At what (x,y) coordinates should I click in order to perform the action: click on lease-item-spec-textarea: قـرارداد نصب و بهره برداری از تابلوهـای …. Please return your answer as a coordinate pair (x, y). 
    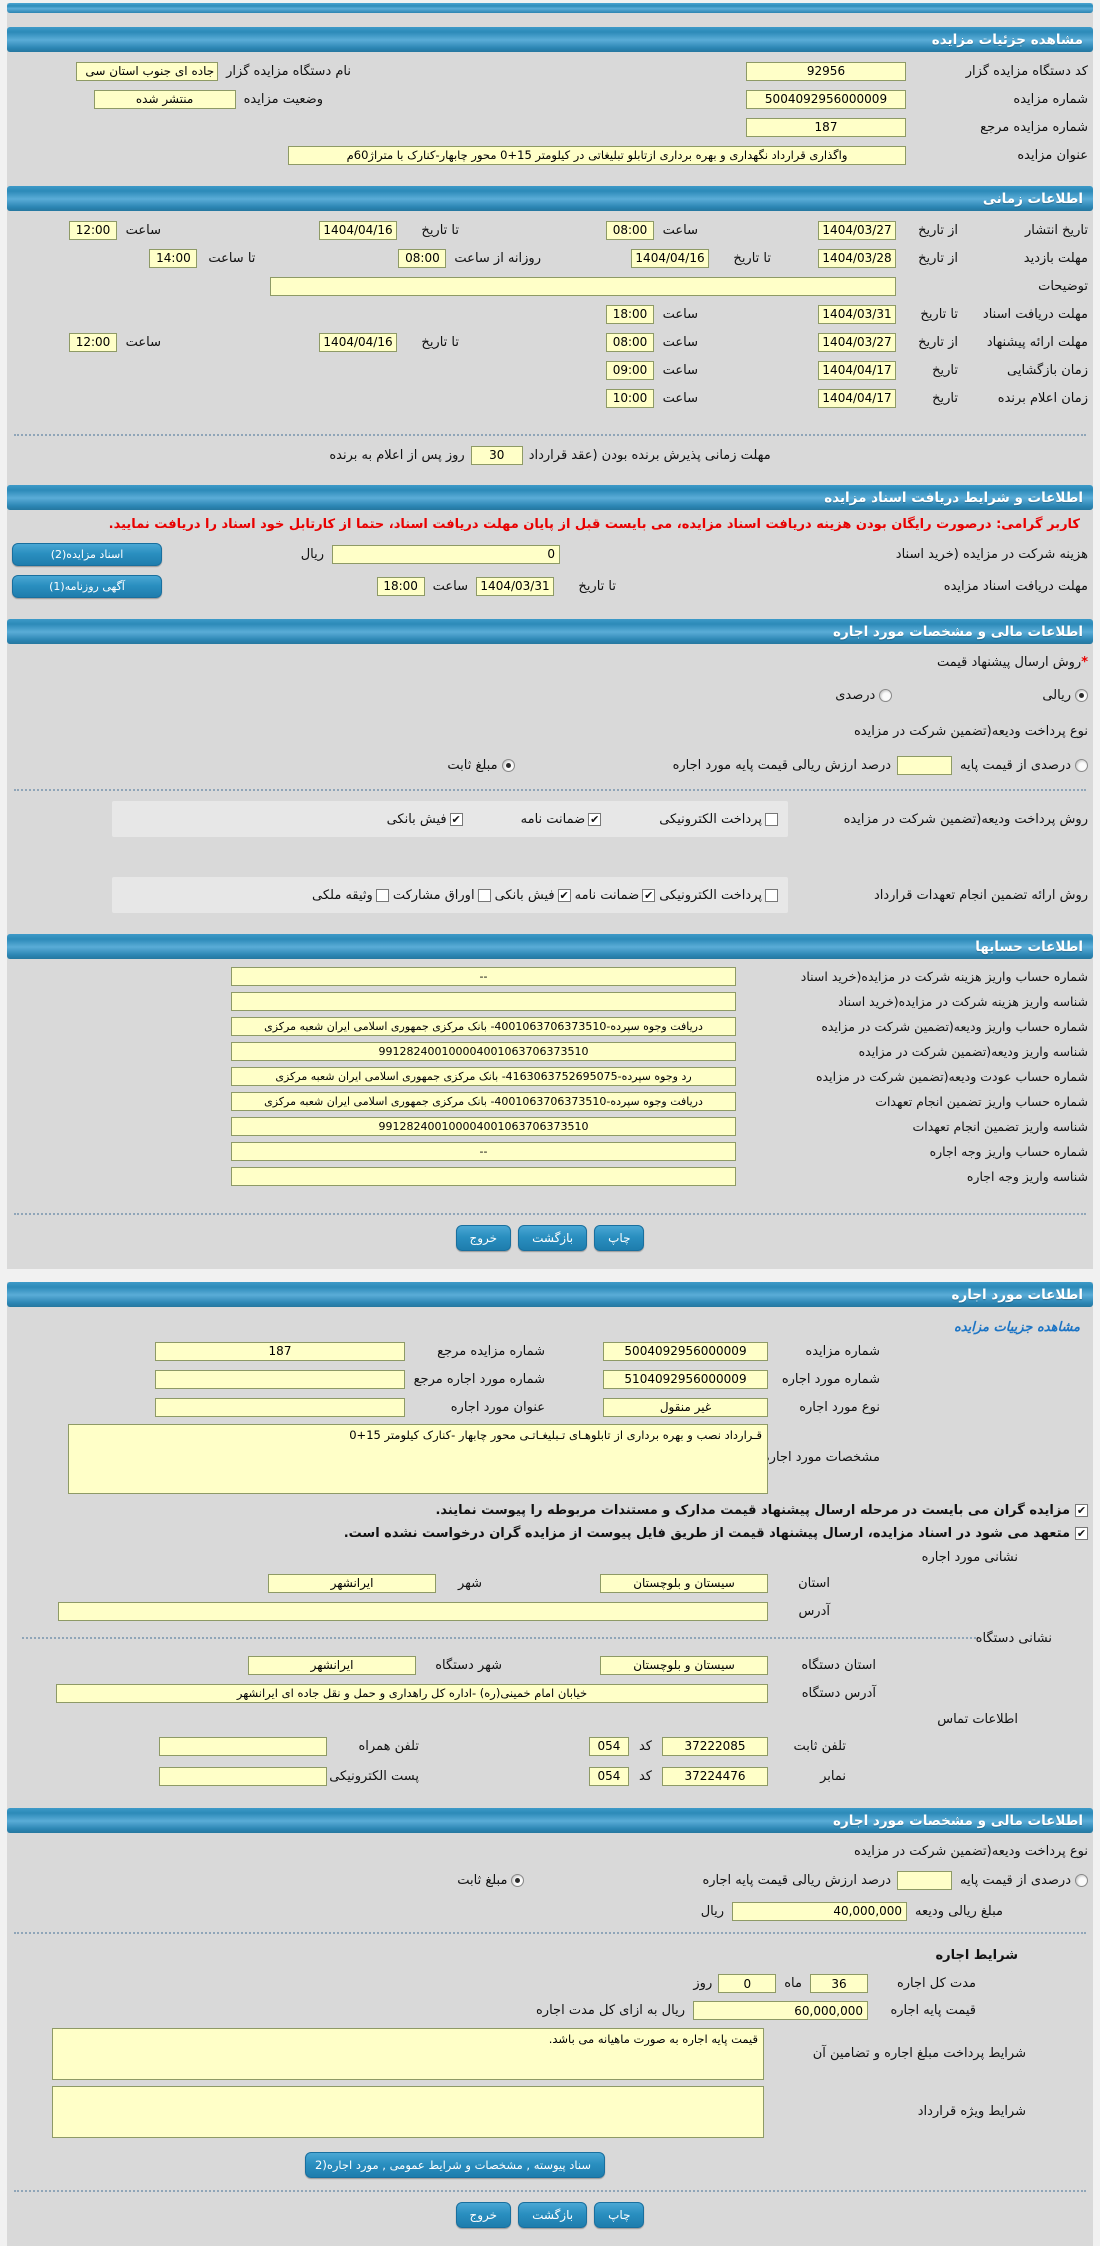
    Looking at the image, I should click on (418, 1459).